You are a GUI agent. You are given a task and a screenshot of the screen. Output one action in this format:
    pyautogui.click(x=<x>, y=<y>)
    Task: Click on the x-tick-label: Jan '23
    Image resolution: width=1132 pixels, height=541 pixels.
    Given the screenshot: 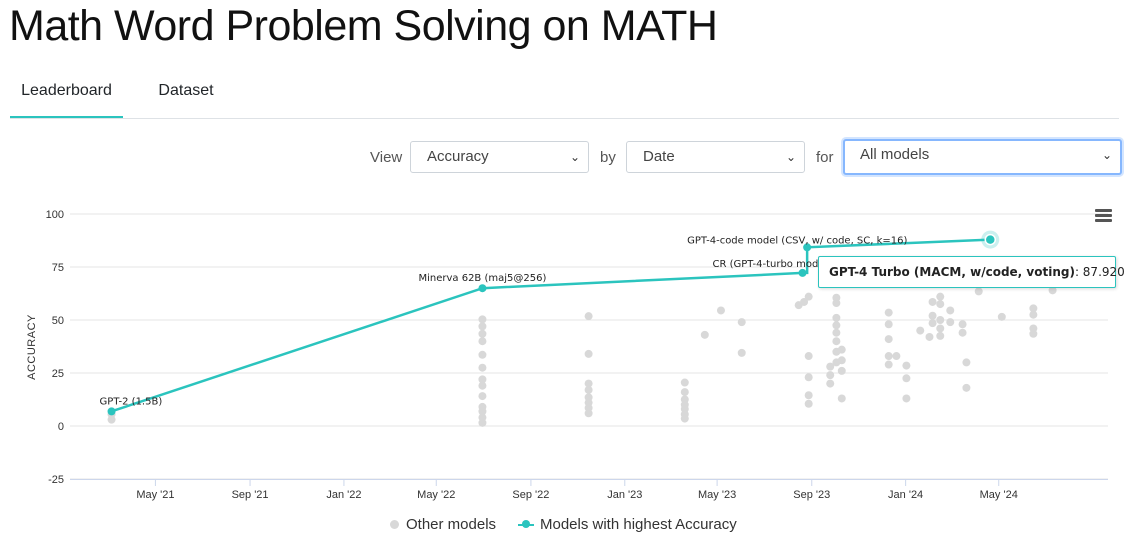 What is the action you would take?
    pyautogui.click(x=624, y=495)
    